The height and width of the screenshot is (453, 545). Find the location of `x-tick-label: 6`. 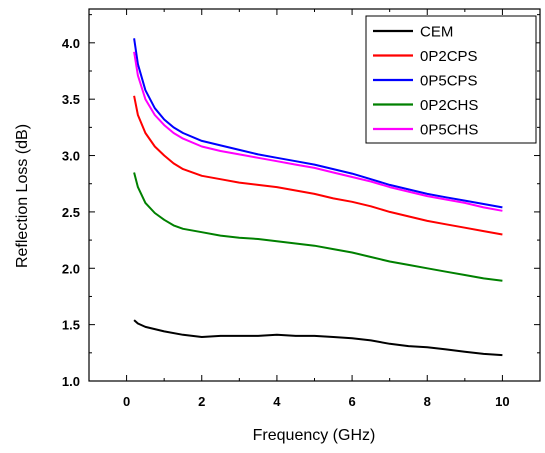

x-tick-label: 6 is located at coordinates (351, 401).